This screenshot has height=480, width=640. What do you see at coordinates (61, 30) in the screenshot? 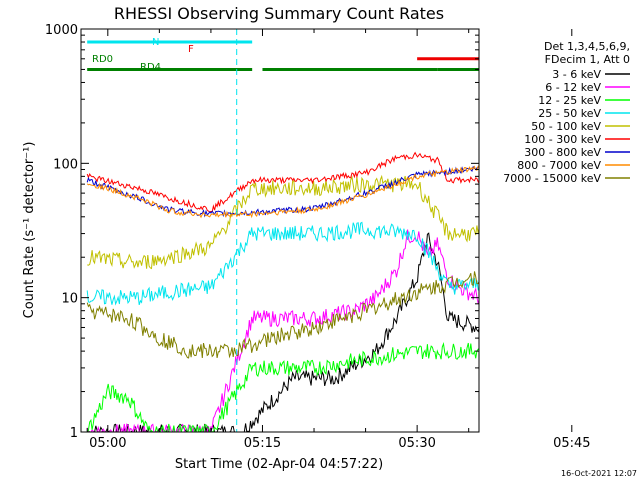
I see `y-tick-label: 1000` at bounding box center [61, 30].